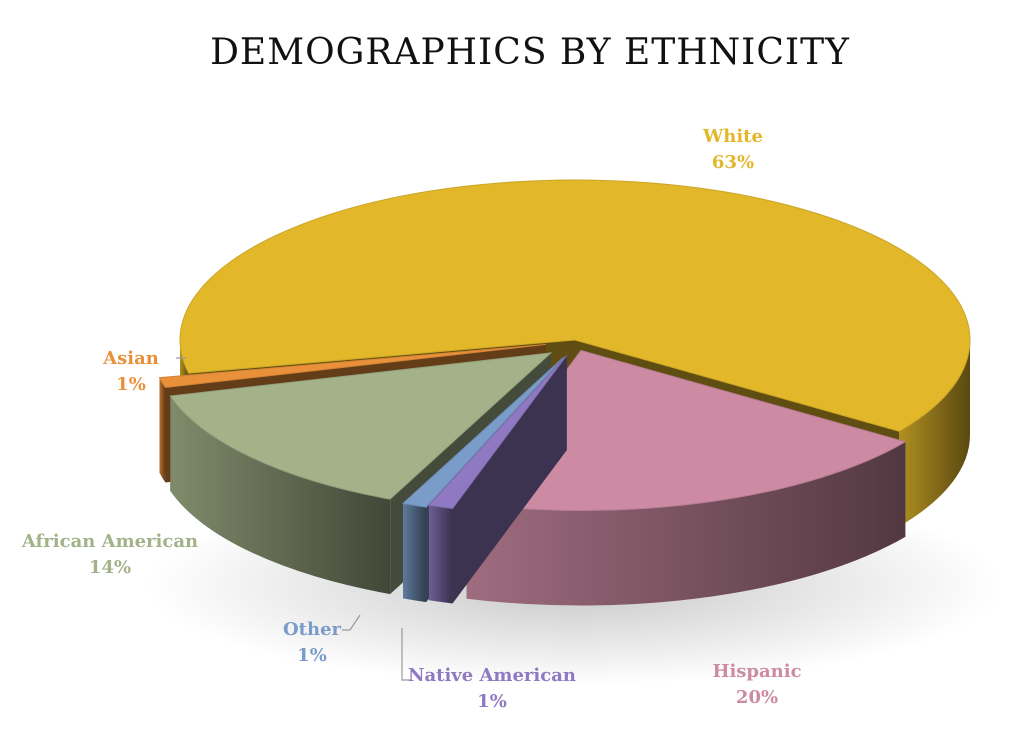 This screenshot has width=1024, height=736. I want to click on leader-line-native-american, so click(406, 654).